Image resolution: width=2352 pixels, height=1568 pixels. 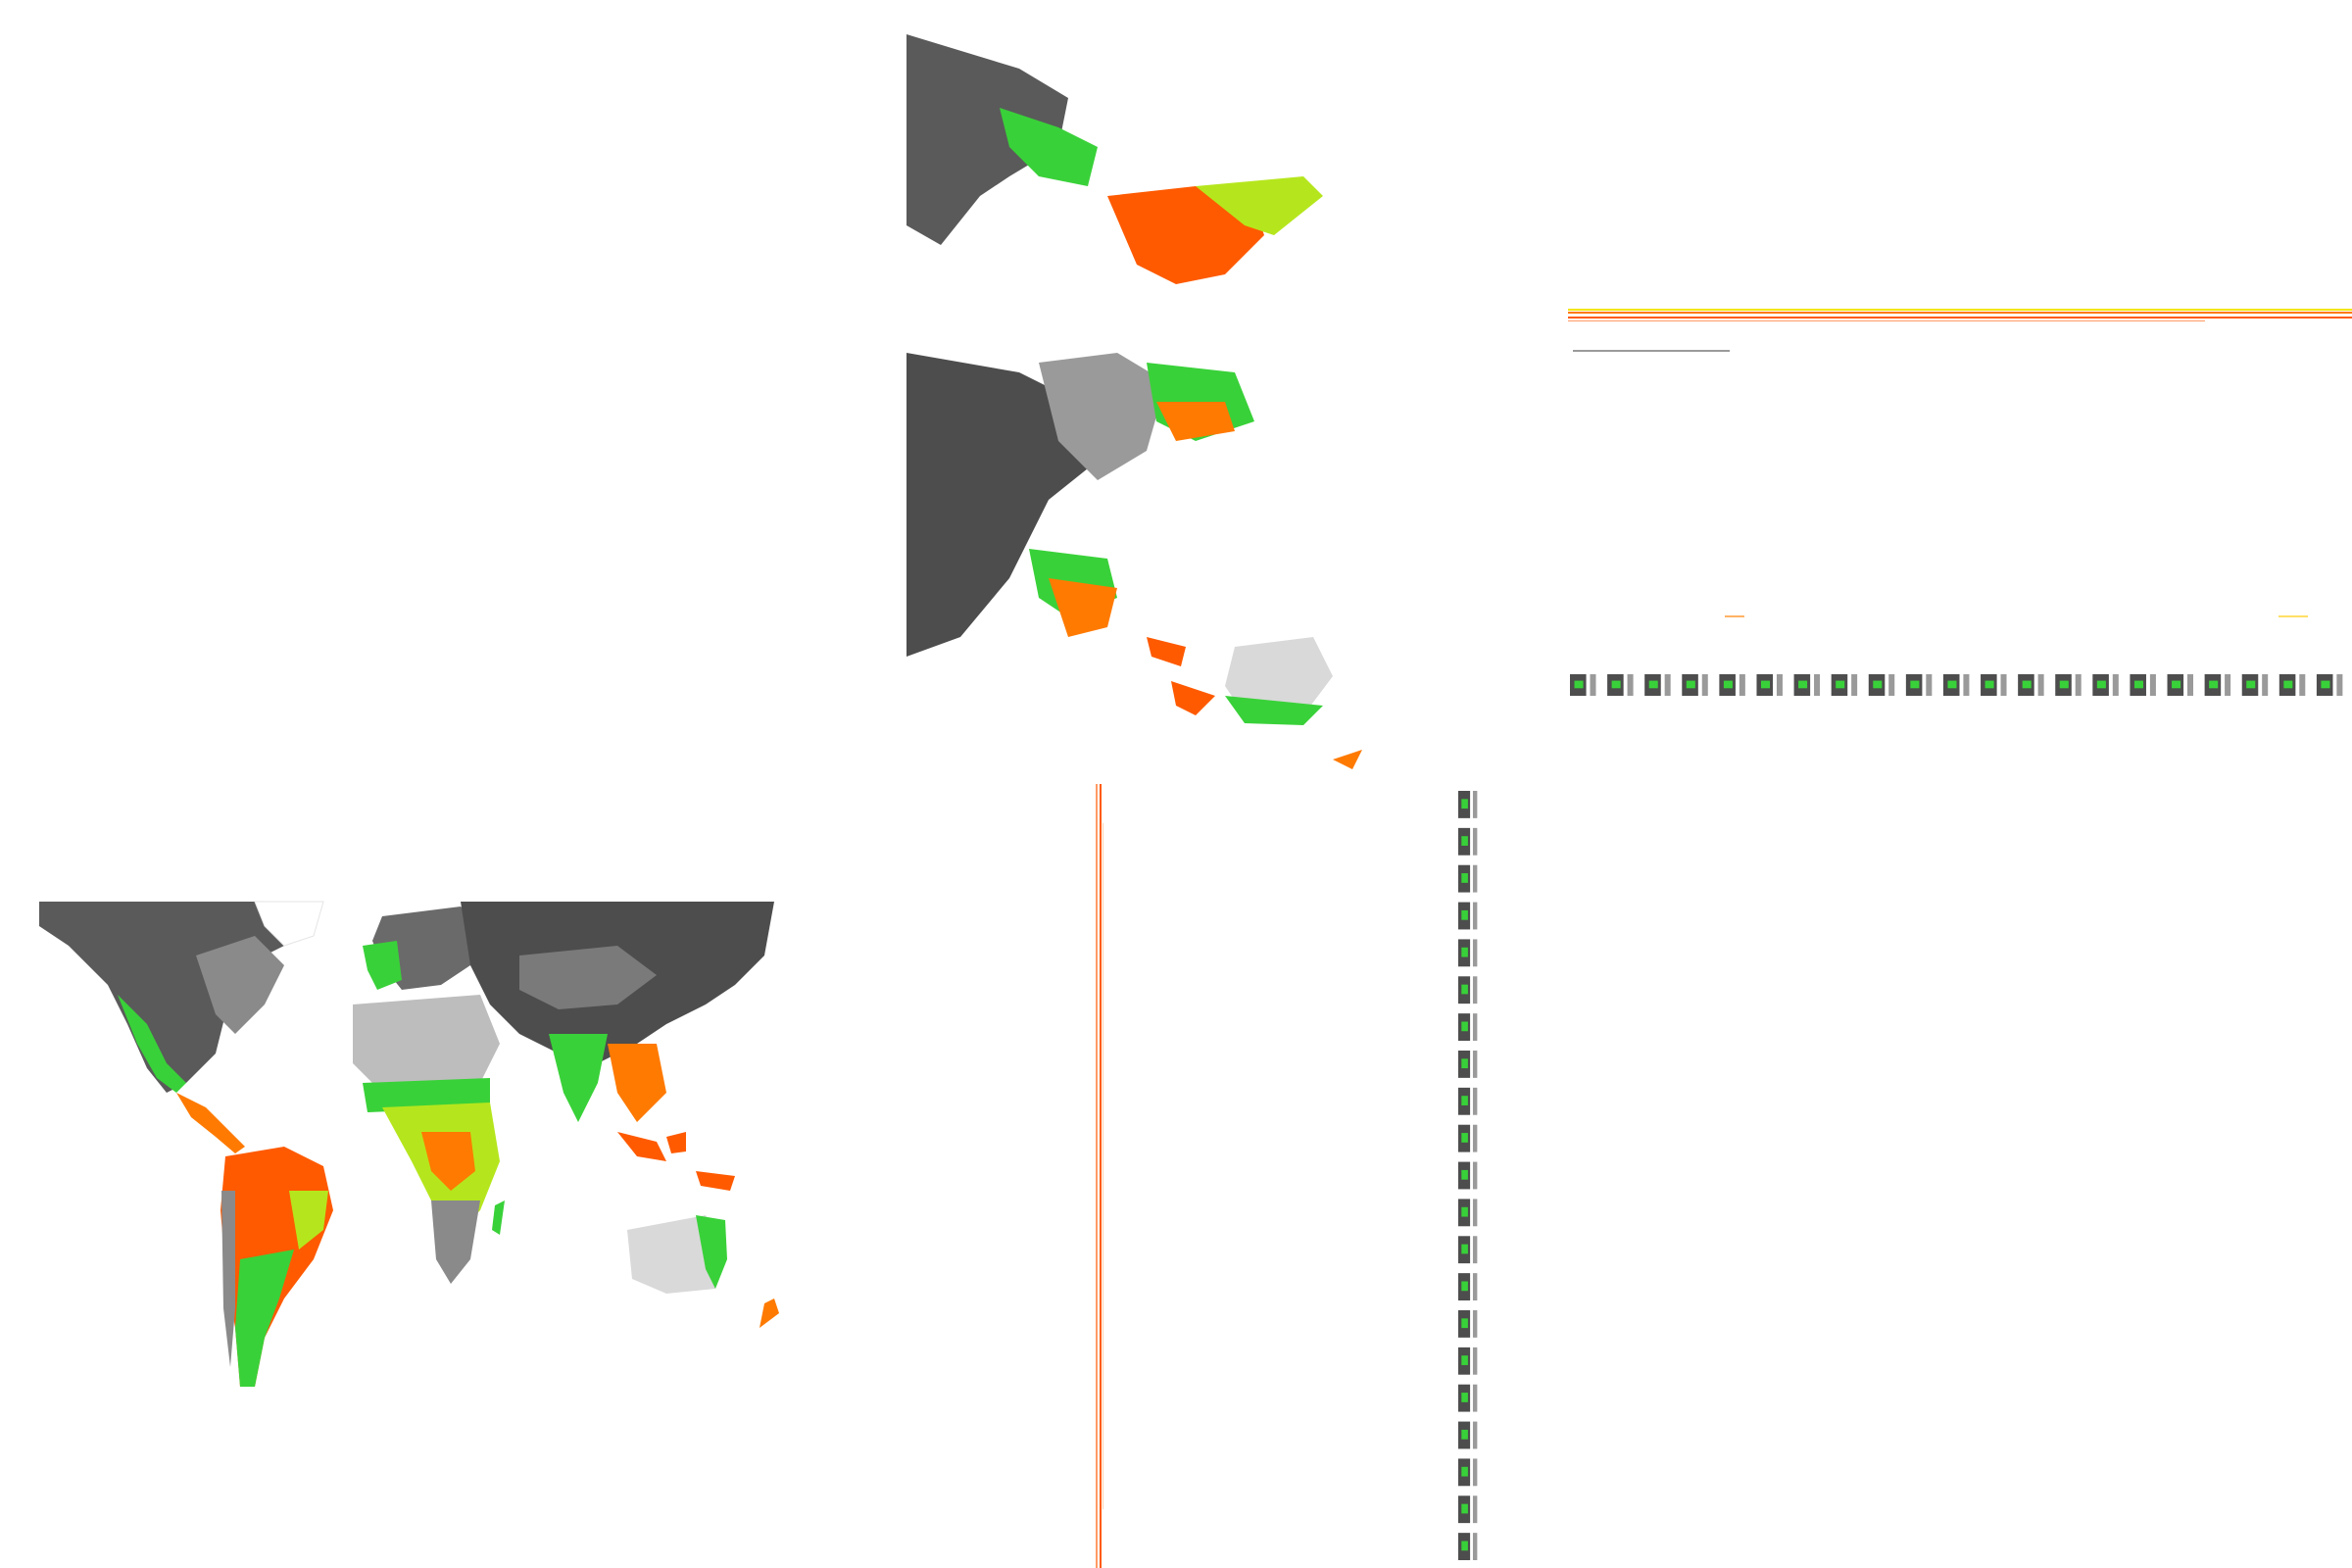 I want to click on world-map-panel, so click(x=416, y=1156).